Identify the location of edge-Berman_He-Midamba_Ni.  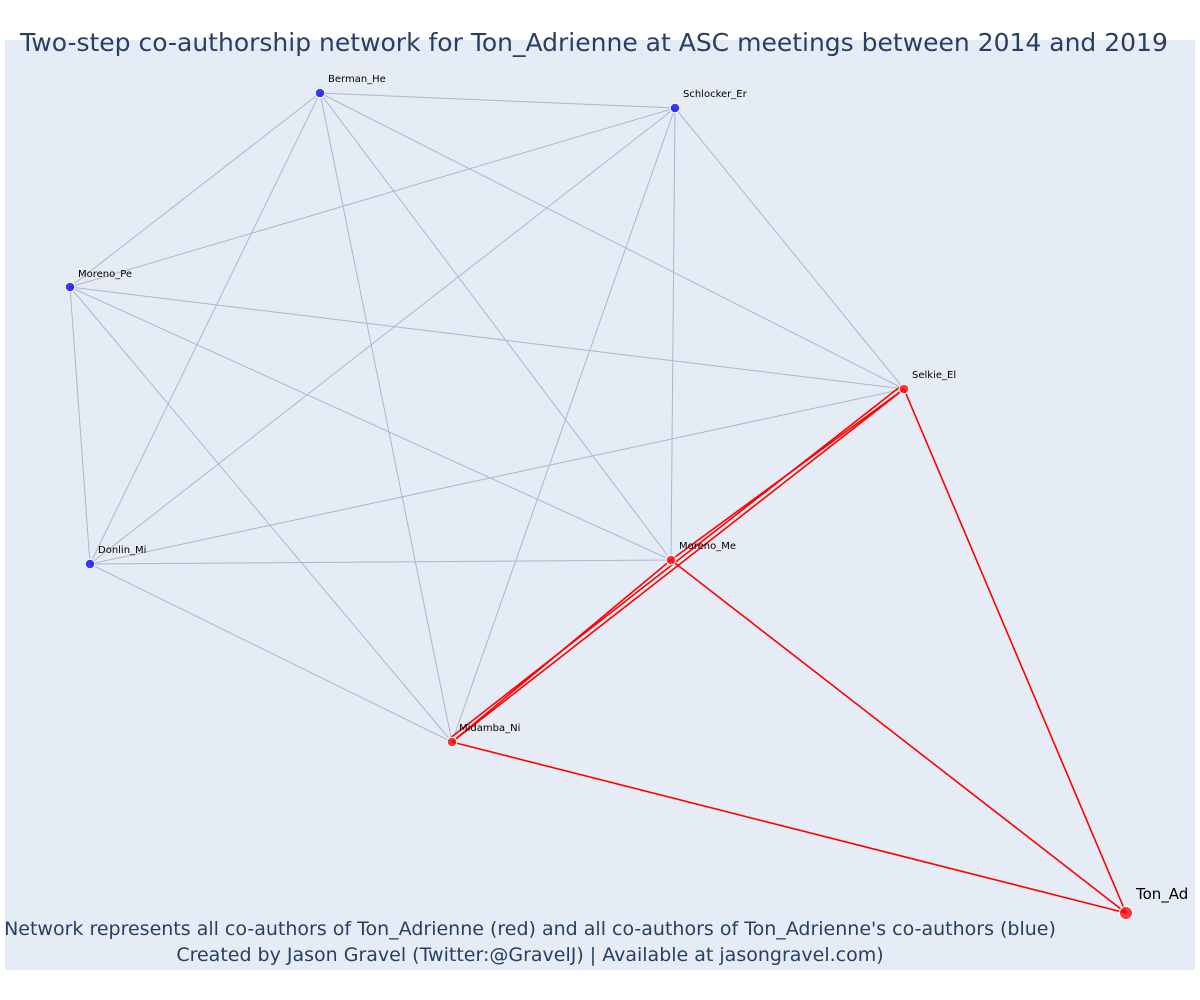
(386, 417).